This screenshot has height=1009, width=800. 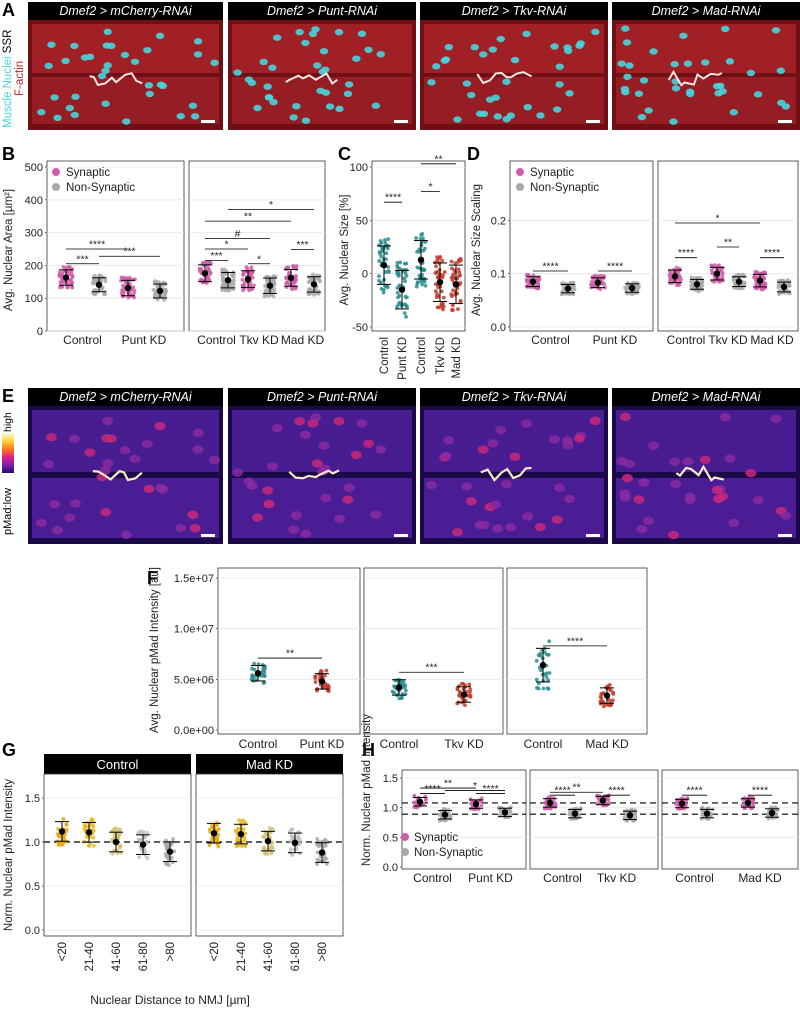 What do you see at coordinates (498, 328) in the screenshot?
I see `tick-label: 0.0` at bounding box center [498, 328].